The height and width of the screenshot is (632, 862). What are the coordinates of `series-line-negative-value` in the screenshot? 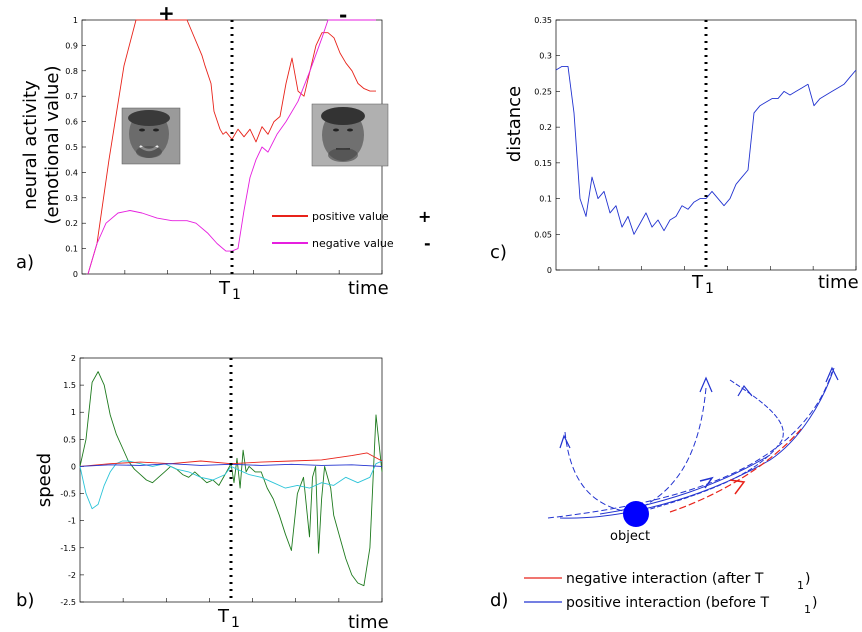 It's located at (231, 147).